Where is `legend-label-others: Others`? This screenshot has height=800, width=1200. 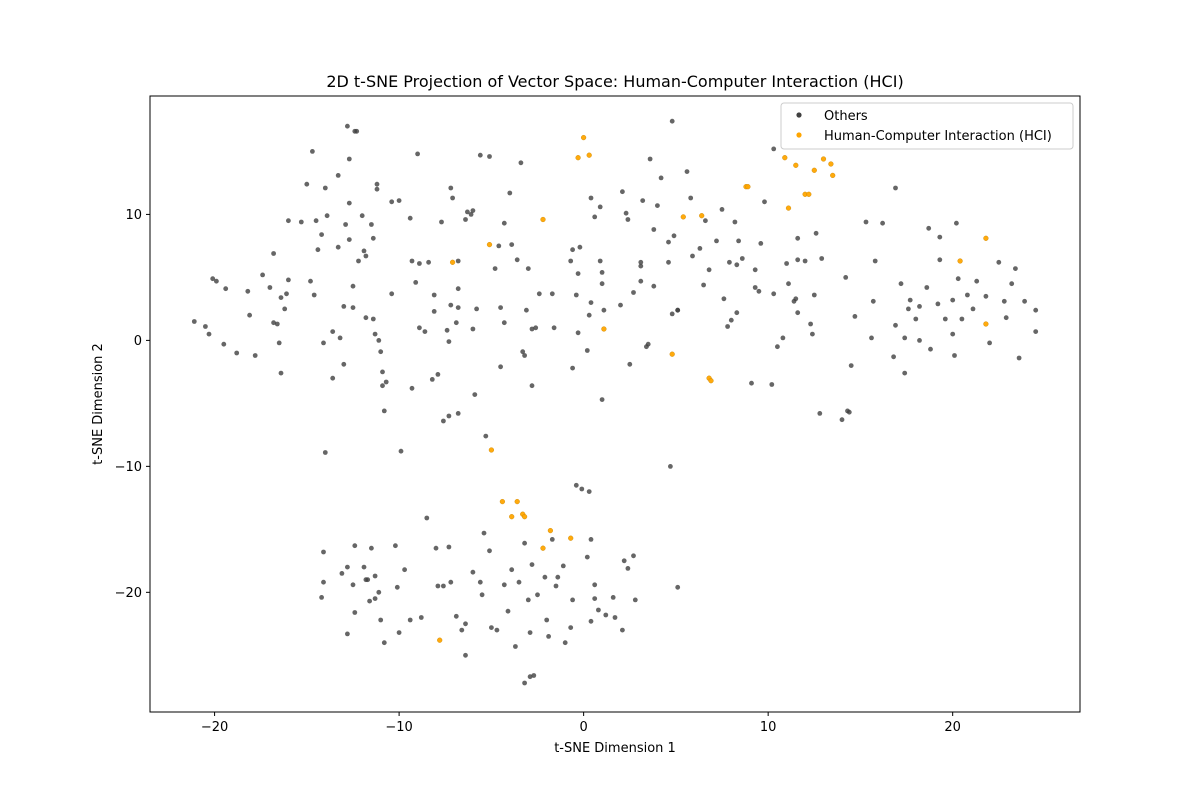 legend-label-others: Others is located at coordinates (846, 116).